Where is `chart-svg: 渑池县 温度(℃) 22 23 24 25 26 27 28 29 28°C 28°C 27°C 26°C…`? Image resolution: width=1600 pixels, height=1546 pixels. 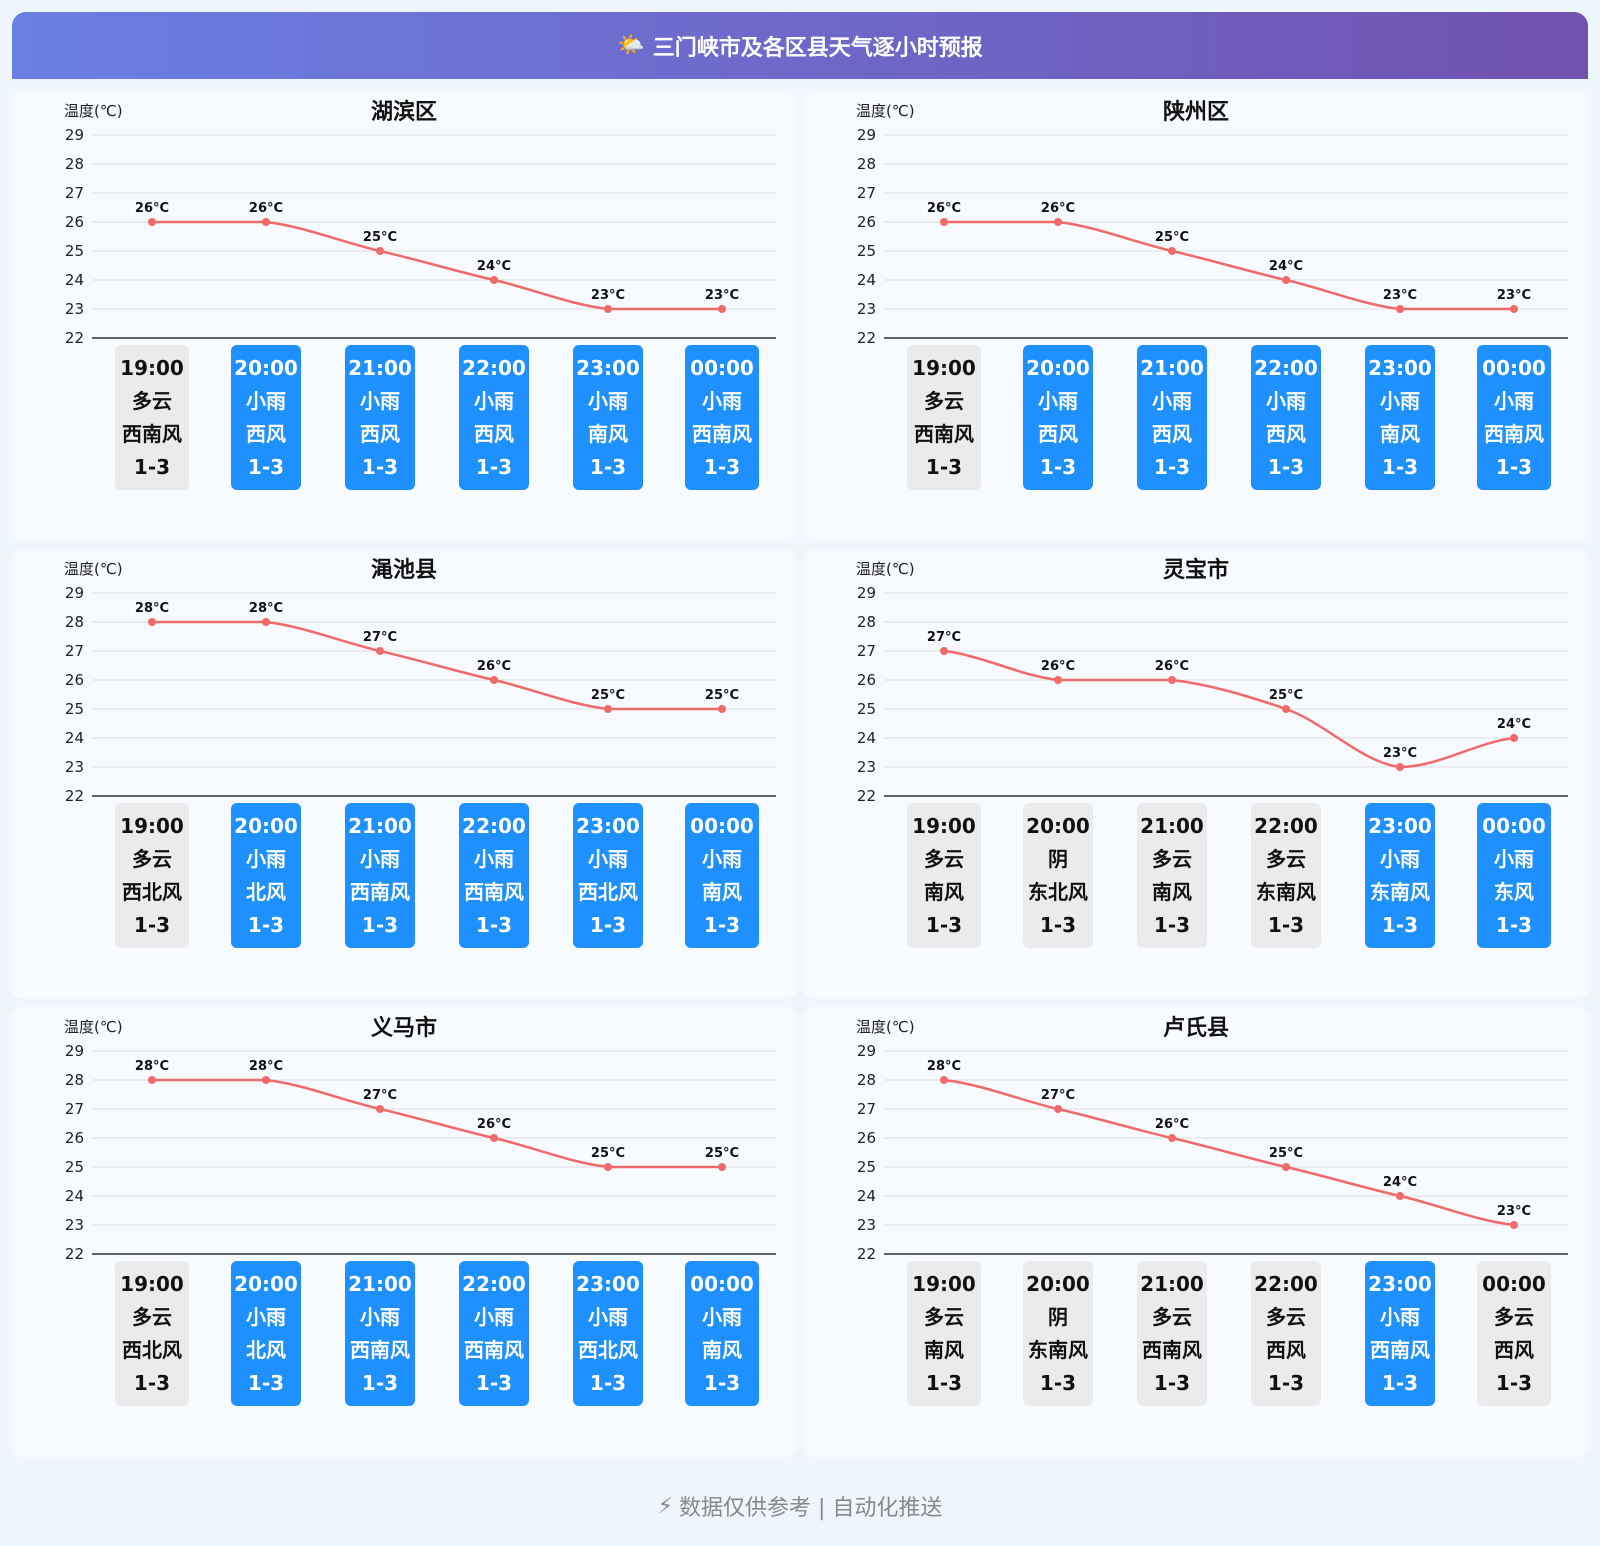 chart-svg: 渑池县 温度(℃) 22 23 24 25 26 27 28 29 28°C 28°C 27°C 26°C… is located at coordinates (420, 681).